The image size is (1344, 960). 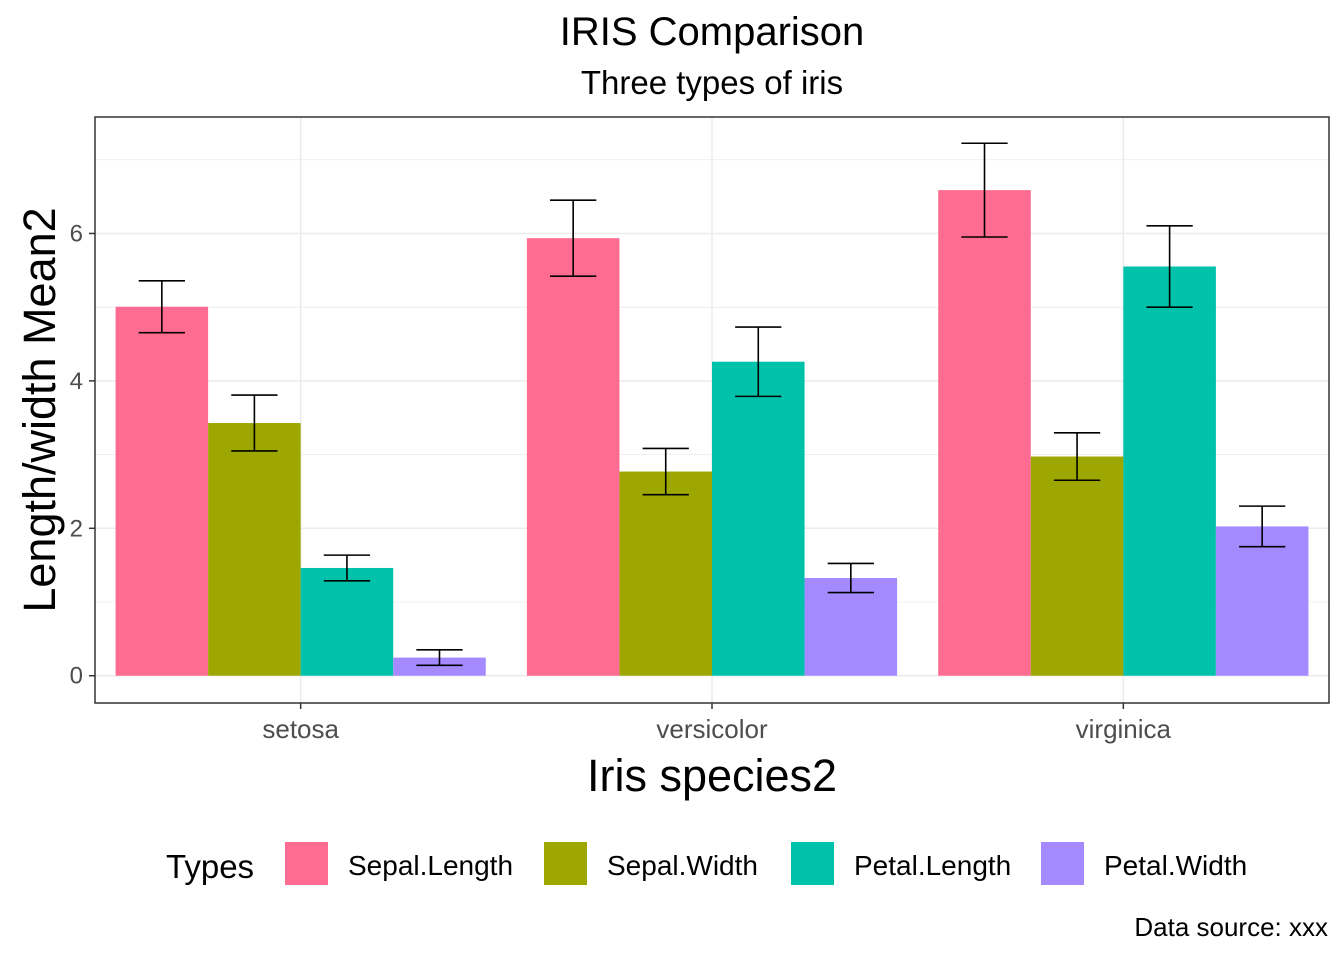 I want to click on x-tick-label: virginica, so click(x=1124, y=729).